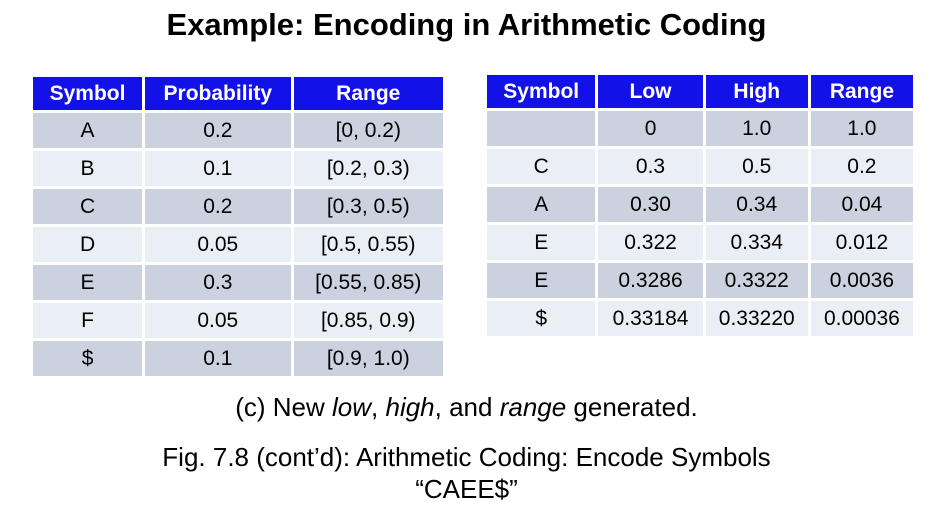 Image resolution: width=933 pixels, height=515 pixels. I want to click on caption-text: ,, so click(378, 407).